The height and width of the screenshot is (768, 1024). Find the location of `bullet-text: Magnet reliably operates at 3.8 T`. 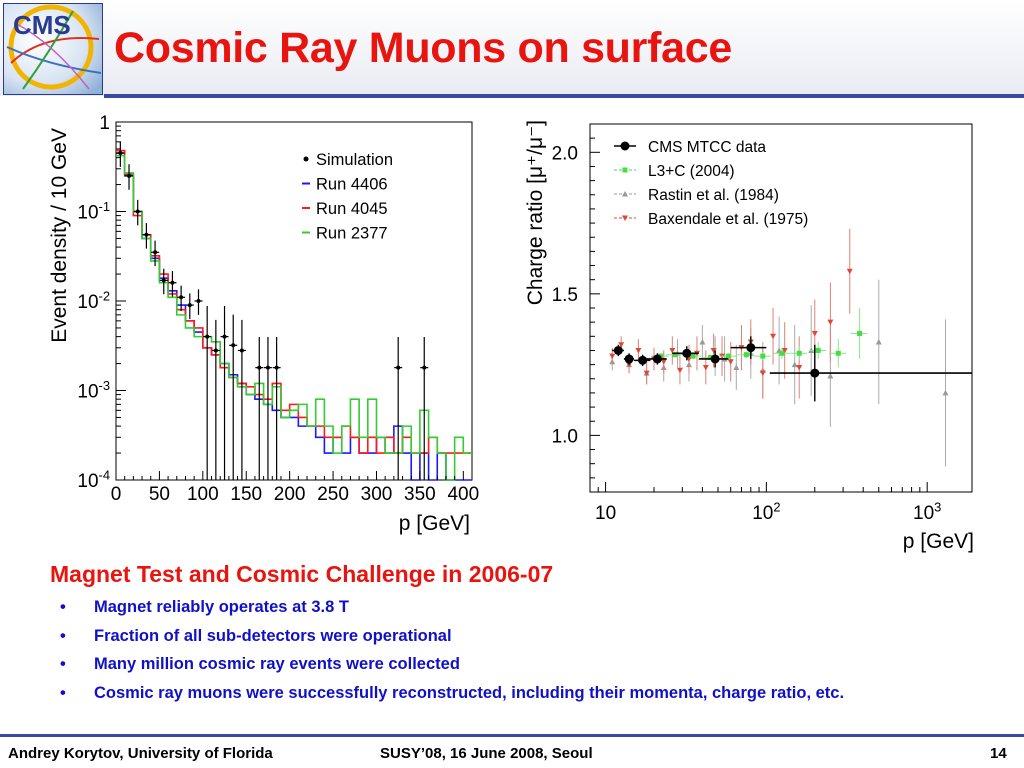

bullet-text: Magnet reliably operates at 3.8 T is located at coordinates (221, 607).